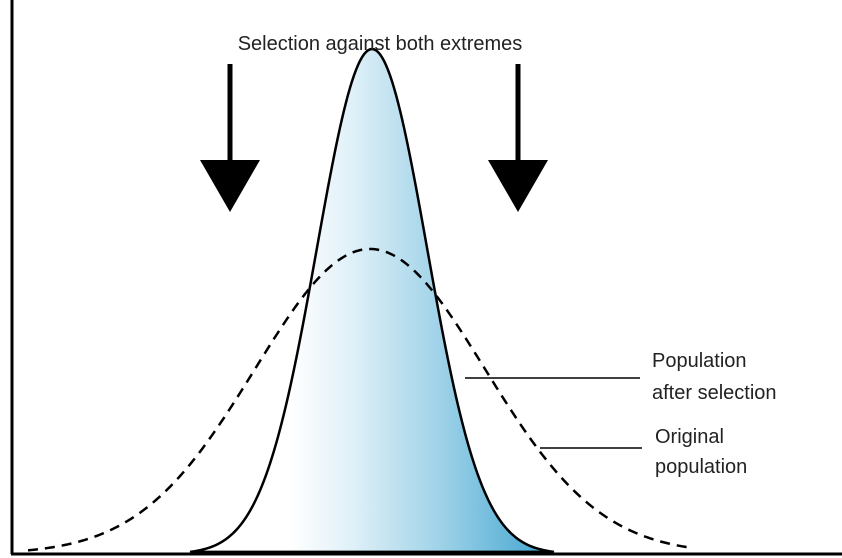 This screenshot has width=842, height=558. I want to click on title: Selection against both extremes, so click(380, 44).